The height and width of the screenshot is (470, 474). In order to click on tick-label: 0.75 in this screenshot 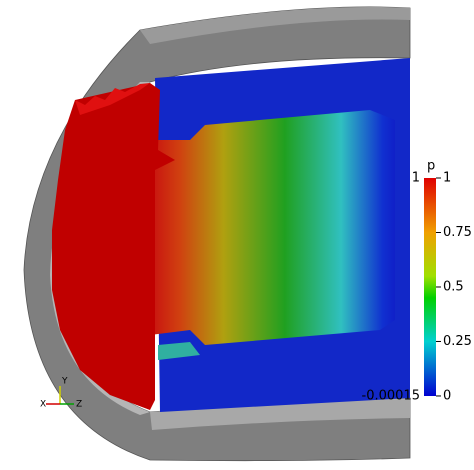, I will do `click(457, 232)`.